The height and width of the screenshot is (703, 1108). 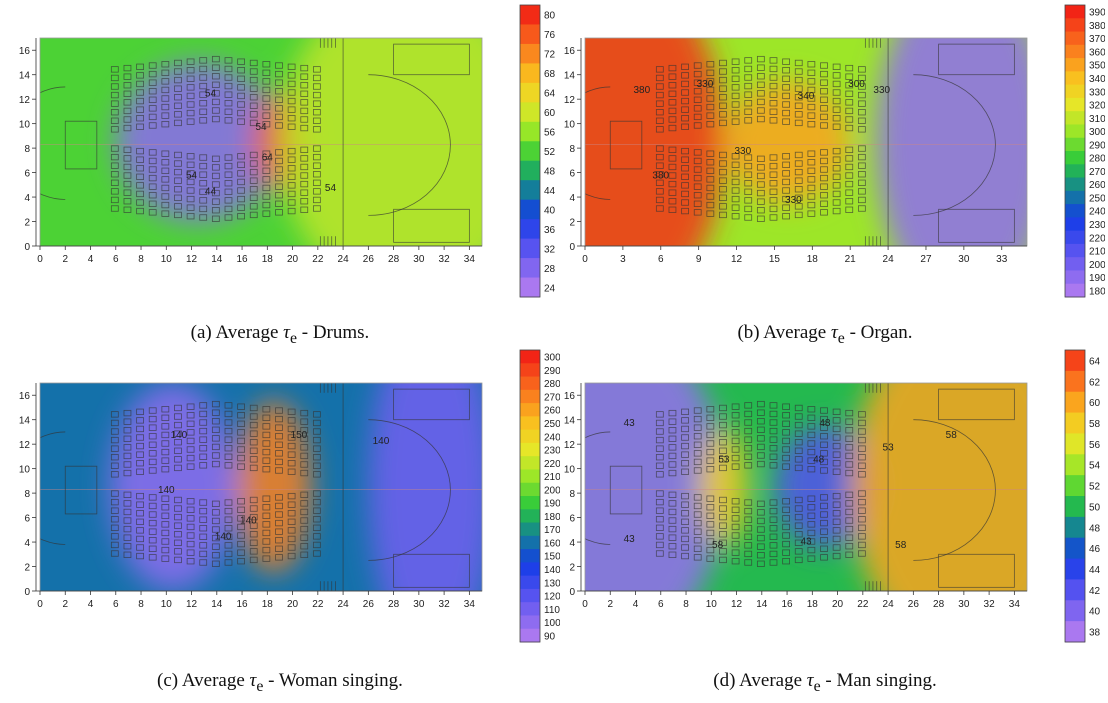 What do you see at coordinates (964, 259) in the screenshot?
I see `x-tick-label: 30` at bounding box center [964, 259].